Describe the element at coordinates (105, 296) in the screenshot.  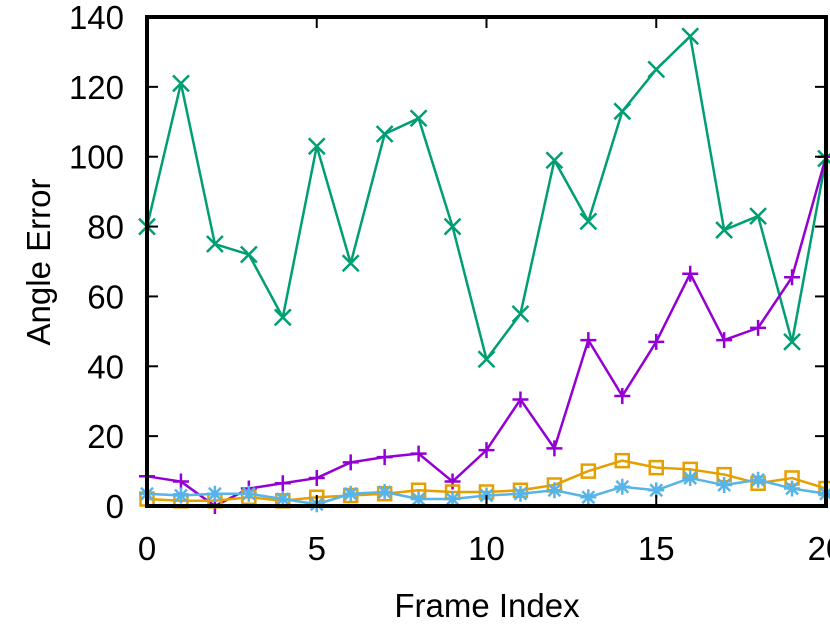
I see `y-tick-label: 60` at that location.